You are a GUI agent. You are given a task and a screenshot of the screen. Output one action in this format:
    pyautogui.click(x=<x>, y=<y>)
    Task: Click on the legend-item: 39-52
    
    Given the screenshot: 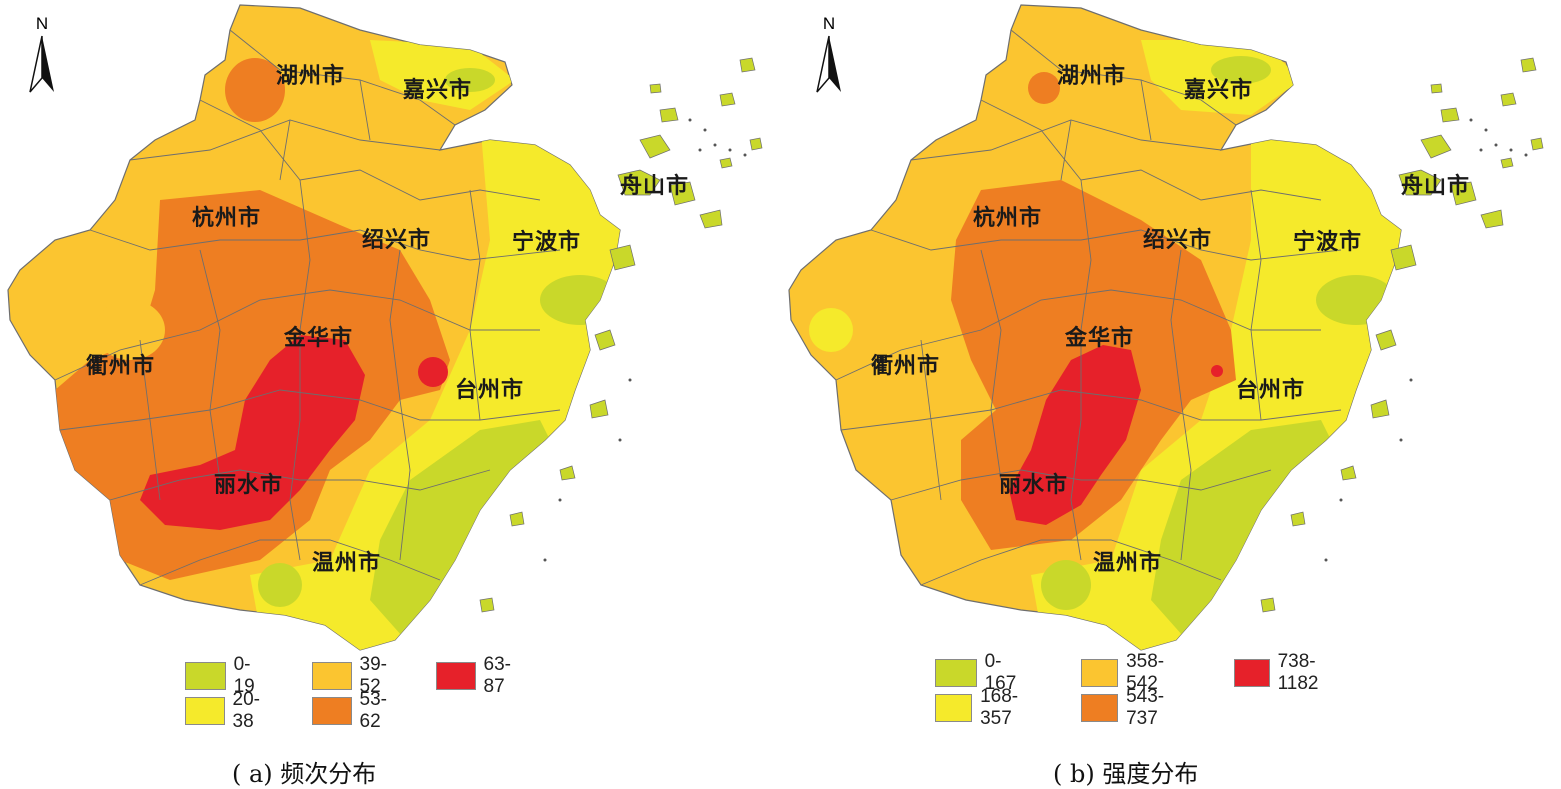 What is the action you would take?
    pyautogui.click(x=354, y=676)
    